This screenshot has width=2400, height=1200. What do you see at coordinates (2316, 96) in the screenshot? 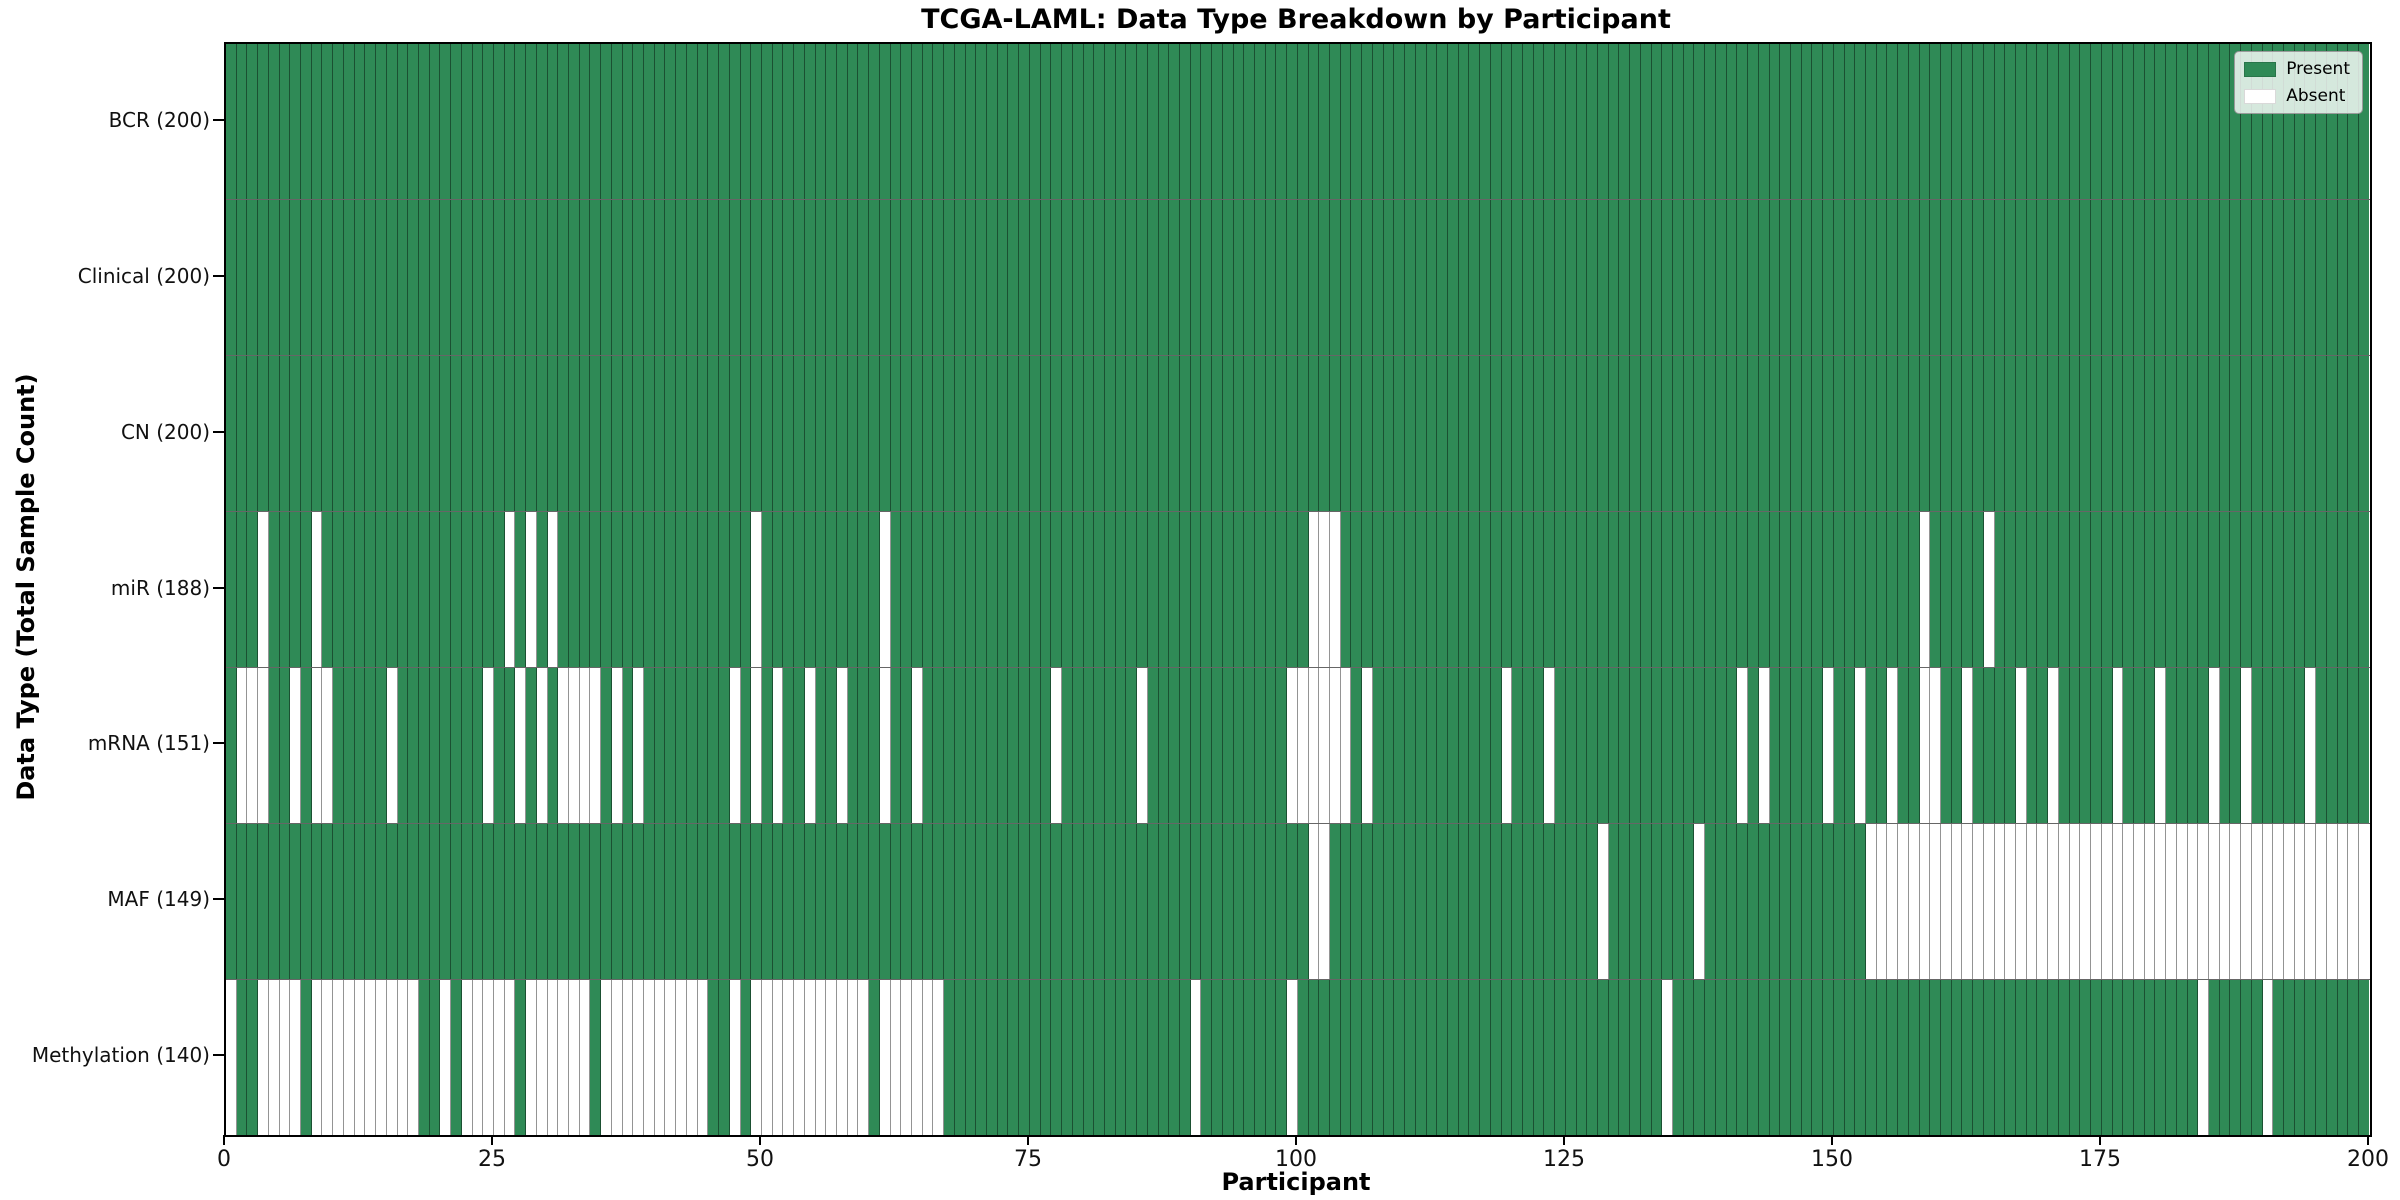
I see `legend-label-absent: Absent` at bounding box center [2316, 96].